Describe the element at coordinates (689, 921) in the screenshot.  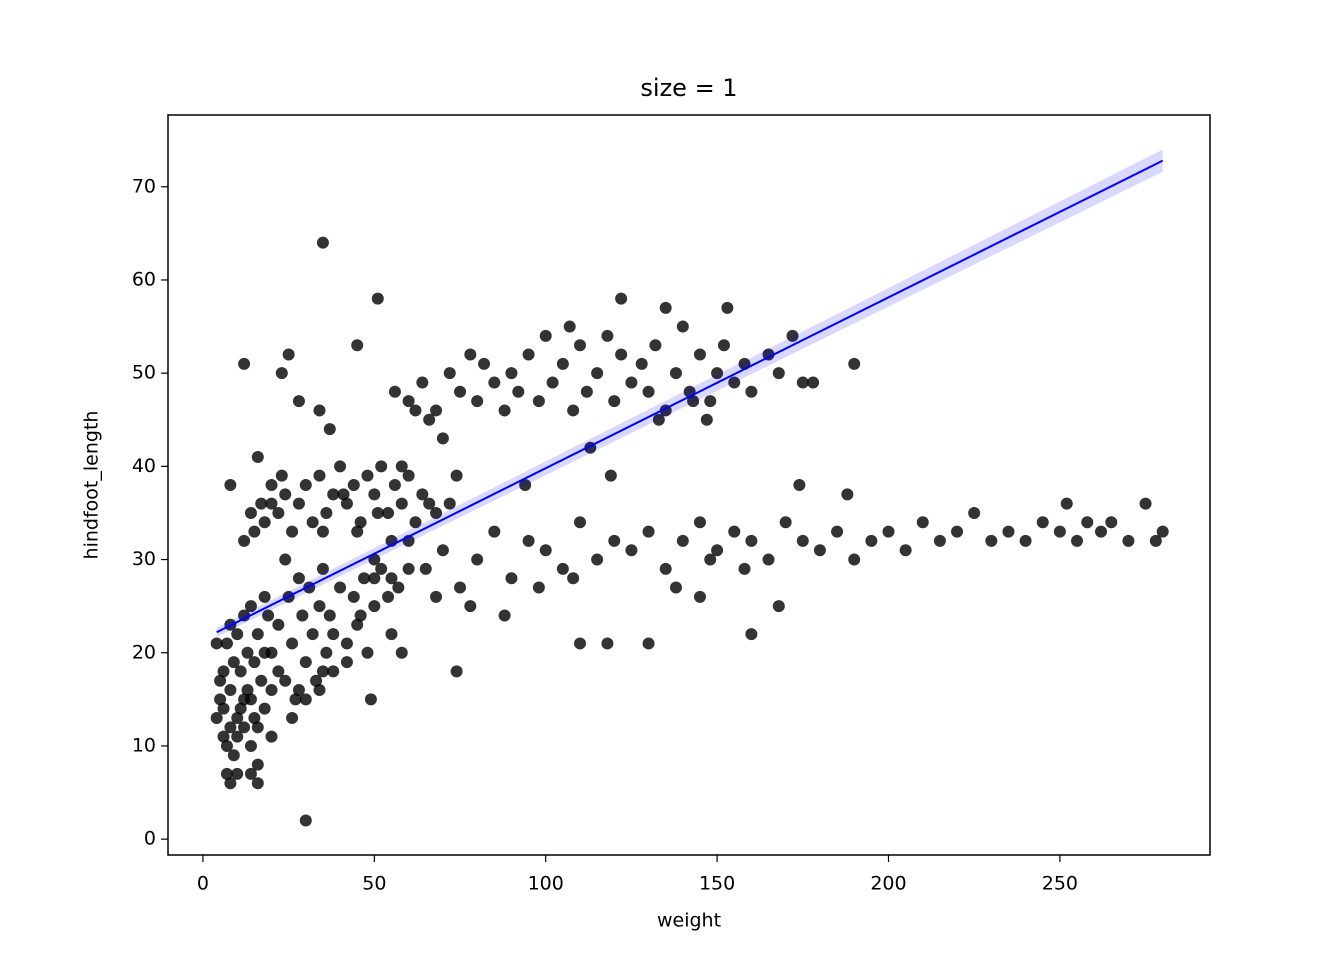
I see `x-axis-label: weight` at that location.